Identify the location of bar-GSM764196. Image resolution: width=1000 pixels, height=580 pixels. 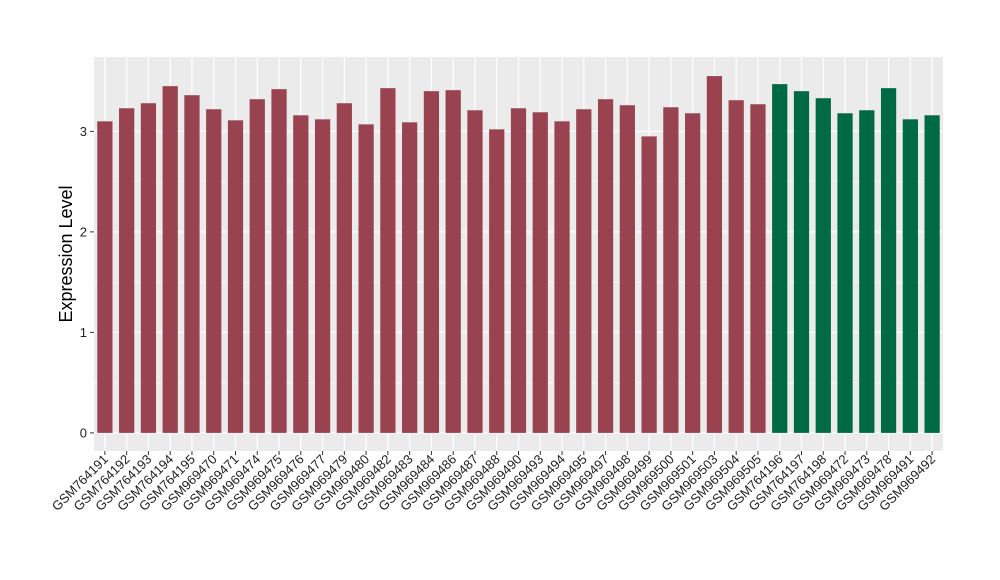
(780, 258).